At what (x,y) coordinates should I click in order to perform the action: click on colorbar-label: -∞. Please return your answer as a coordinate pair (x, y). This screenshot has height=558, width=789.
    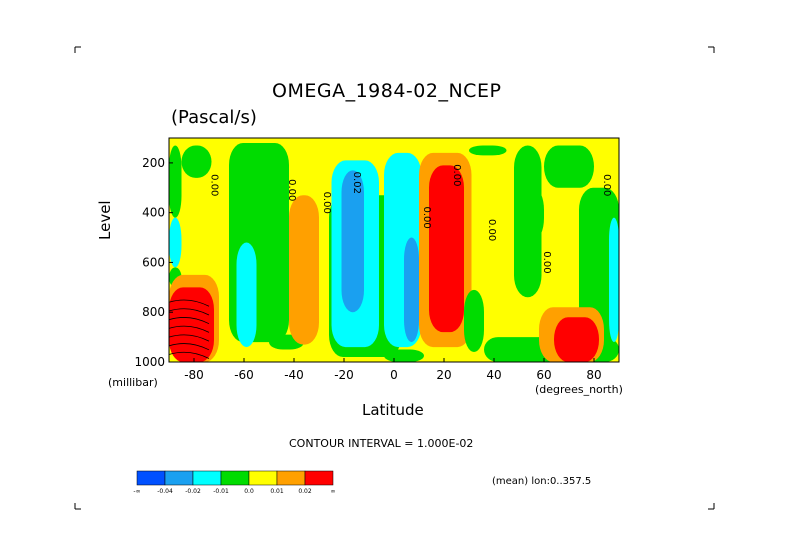
    Looking at the image, I should click on (136, 491).